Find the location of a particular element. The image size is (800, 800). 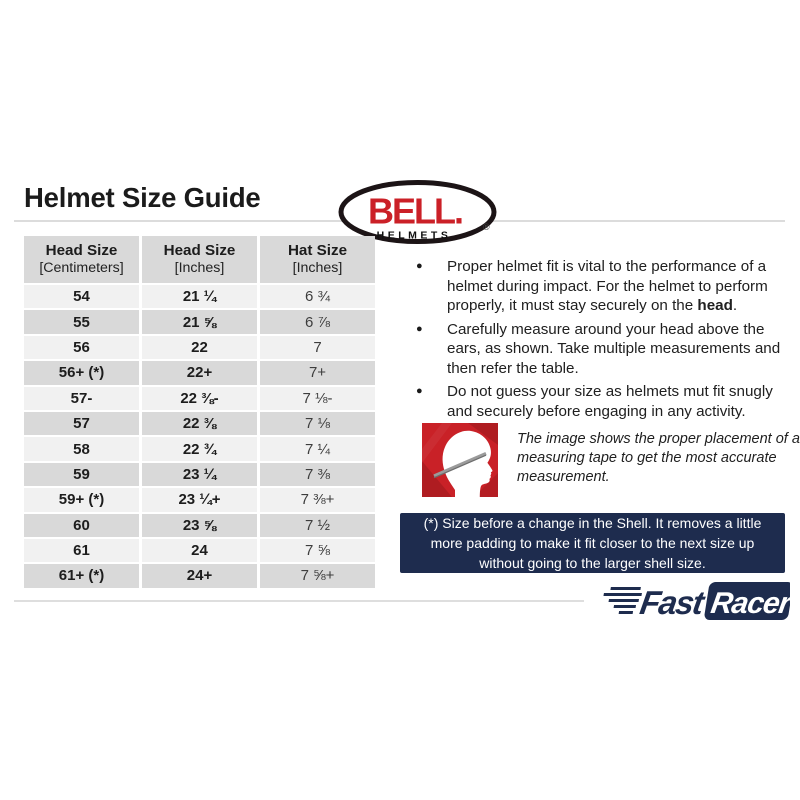

table-cell: 56+ (*) is located at coordinates (81, 373).